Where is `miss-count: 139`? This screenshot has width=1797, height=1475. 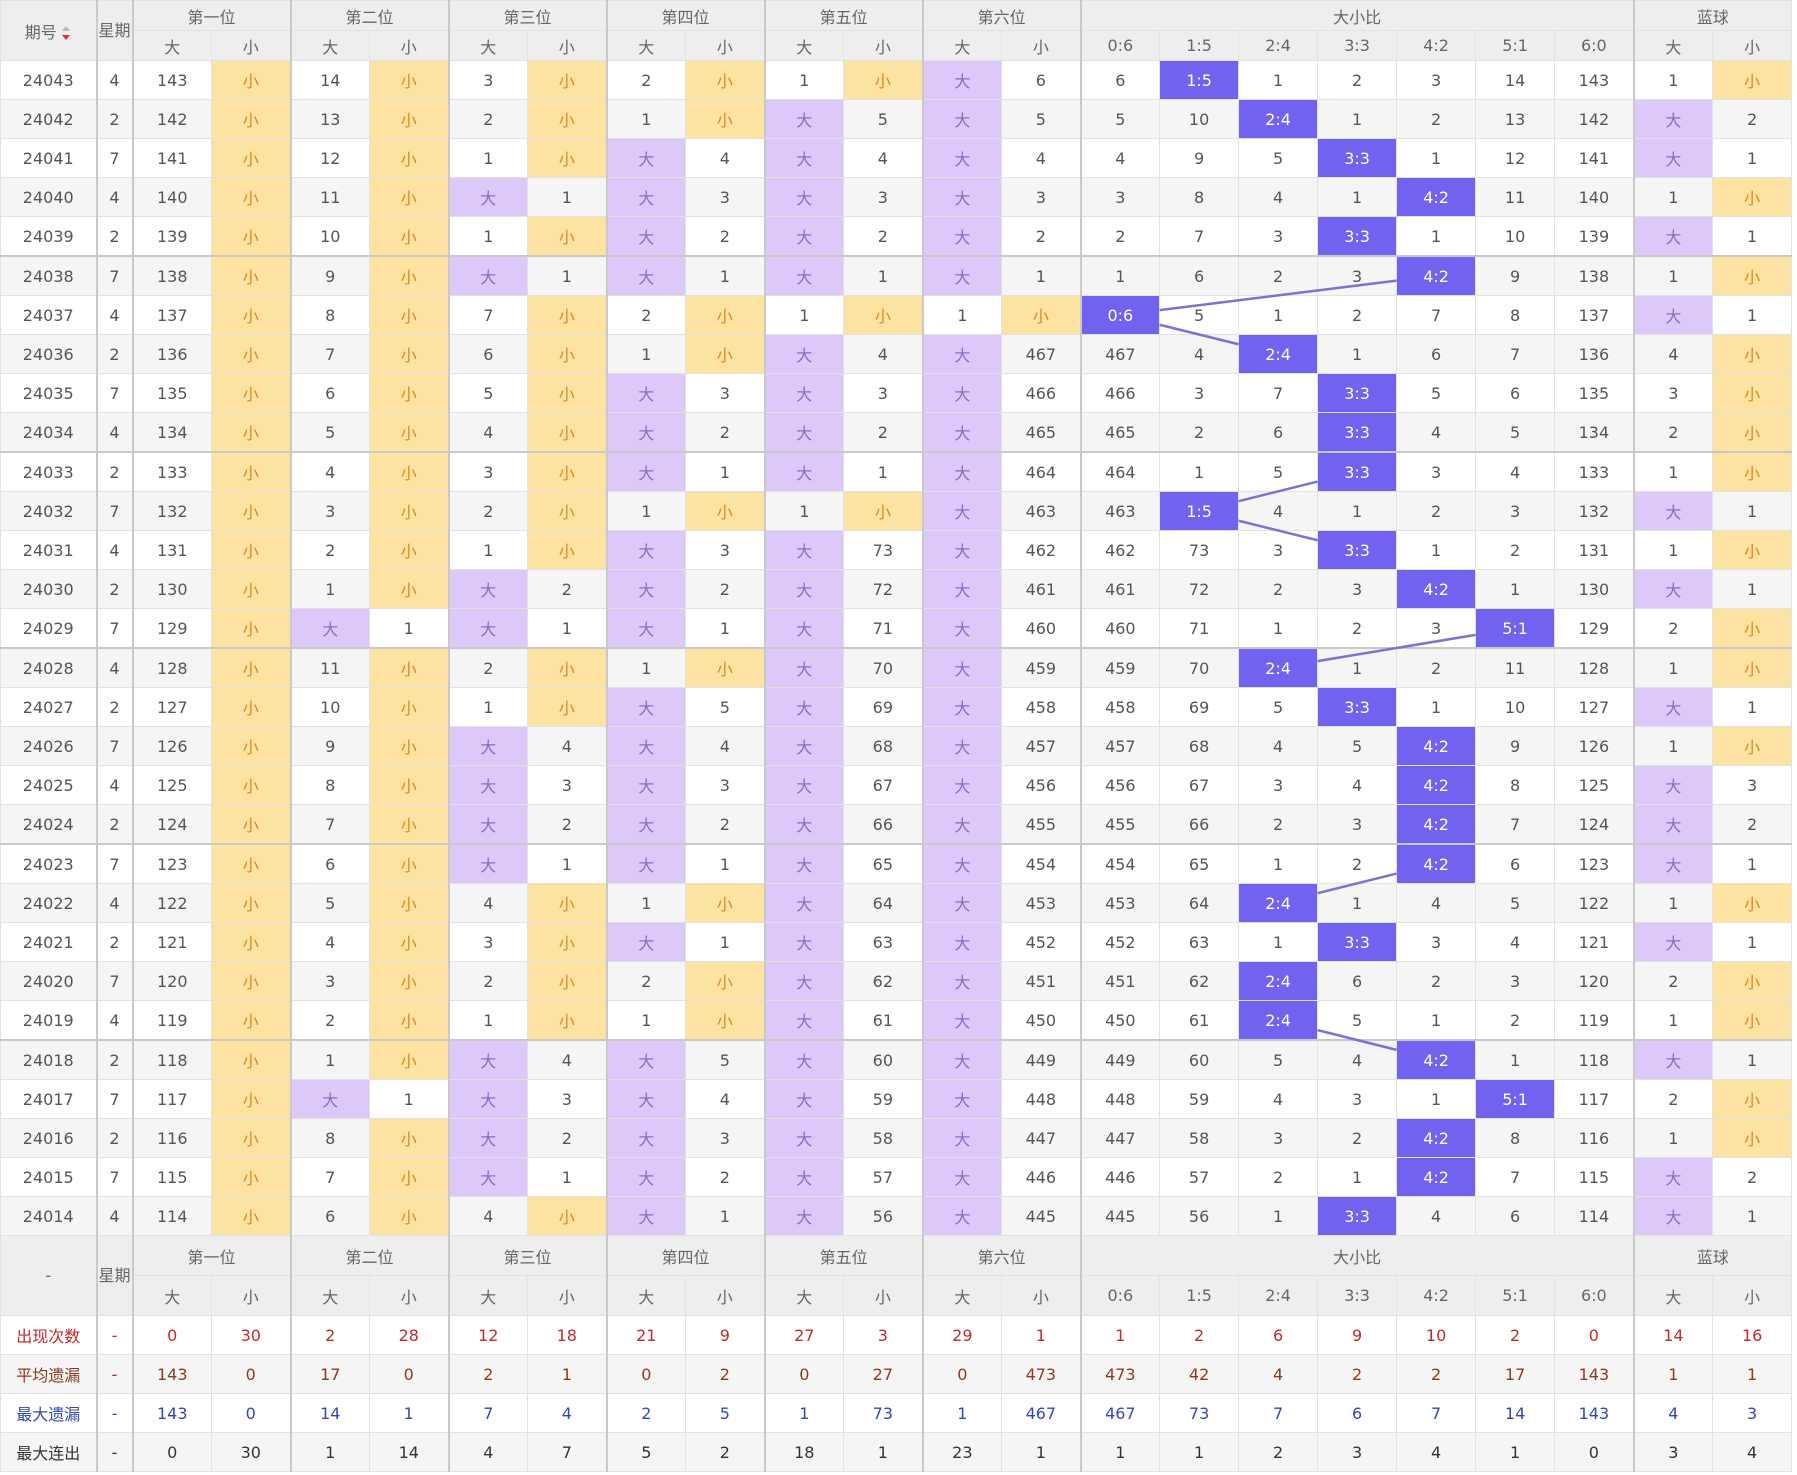
miss-count: 139 is located at coordinates (1594, 236).